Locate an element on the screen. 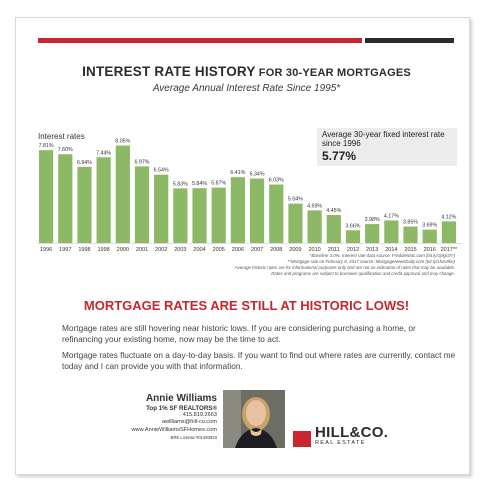 The image size is (493, 493). bar-value-label-20: 3.69% is located at coordinates (429, 226).